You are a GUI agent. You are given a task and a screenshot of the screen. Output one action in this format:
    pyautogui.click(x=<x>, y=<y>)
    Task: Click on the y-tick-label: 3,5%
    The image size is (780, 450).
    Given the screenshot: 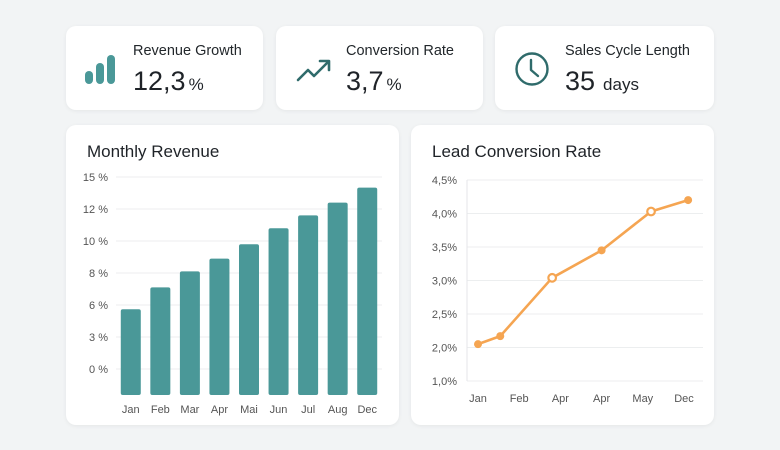 What is the action you would take?
    pyautogui.click(x=444, y=248)
    